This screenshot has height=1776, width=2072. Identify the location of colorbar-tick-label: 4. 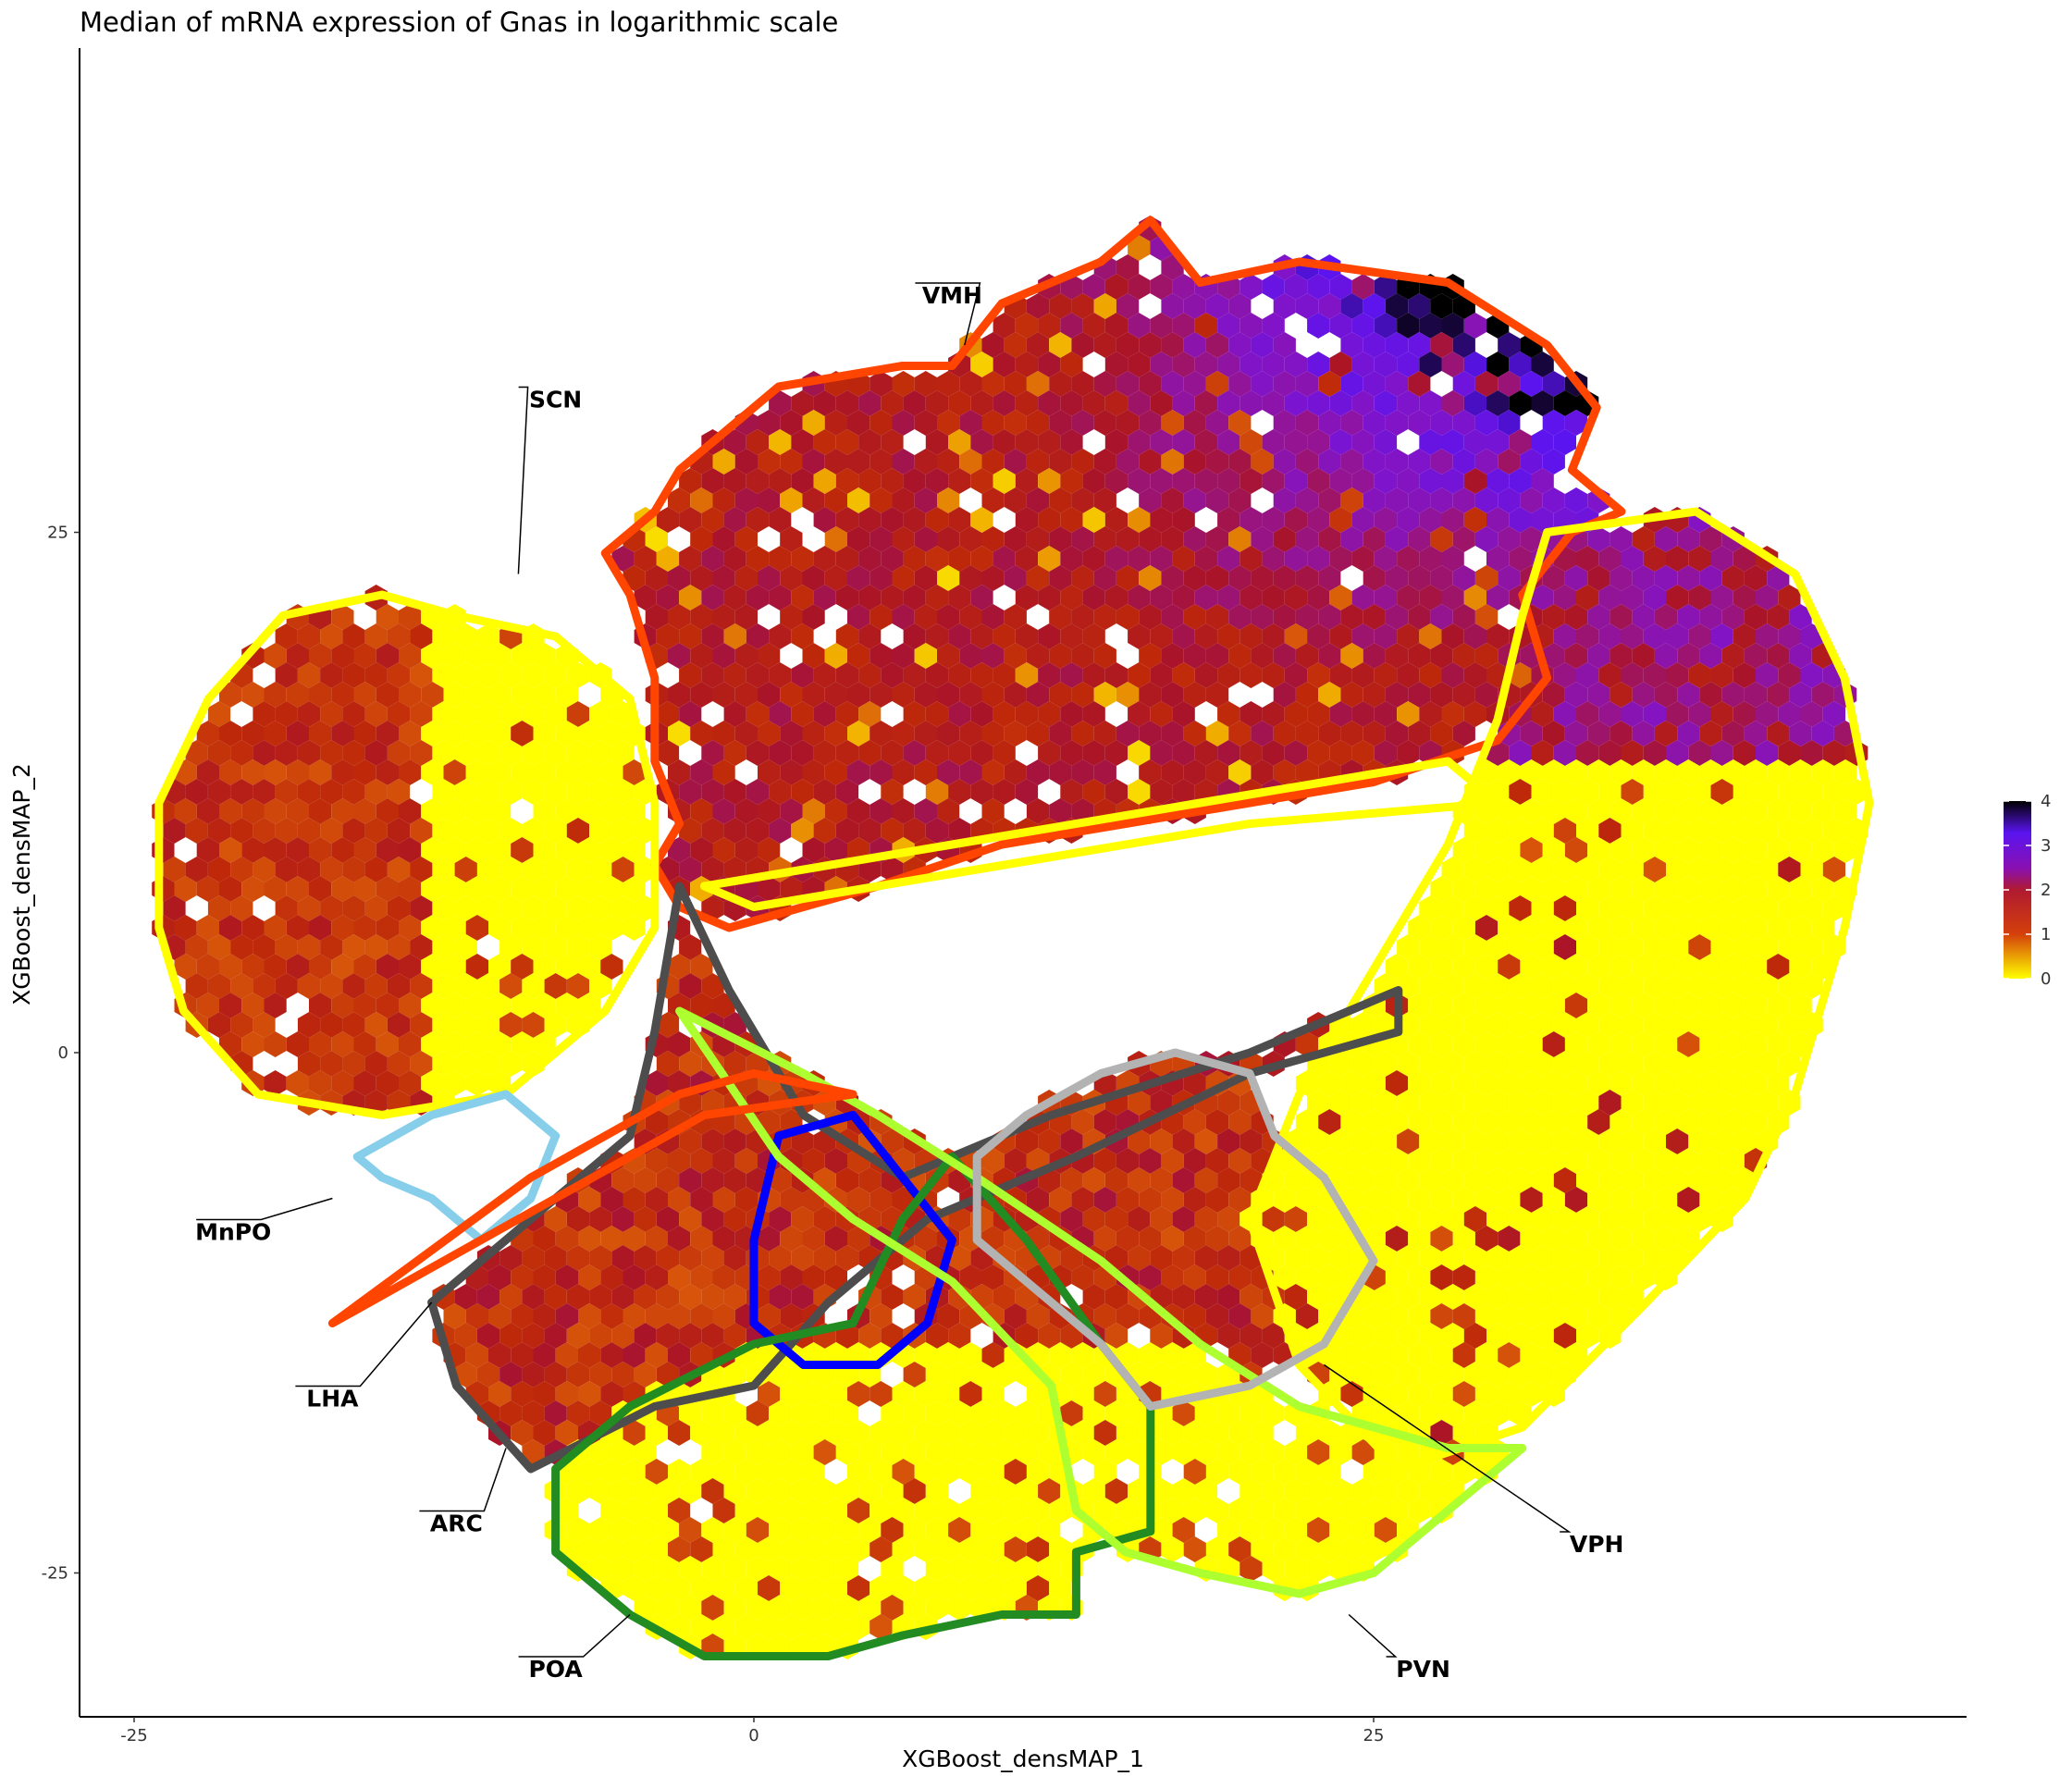
(2046, 802).